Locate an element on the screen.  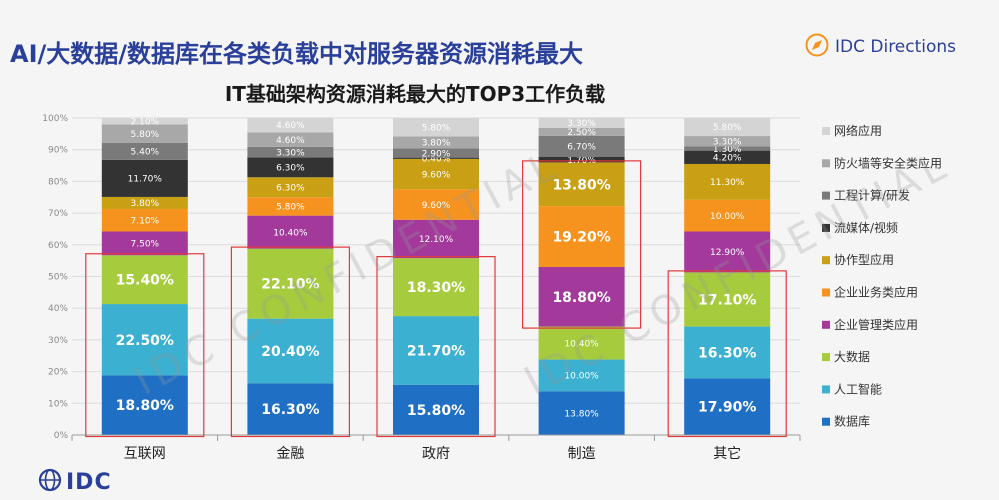
y-tick-label: 70% is located at coordinates (58, 214).